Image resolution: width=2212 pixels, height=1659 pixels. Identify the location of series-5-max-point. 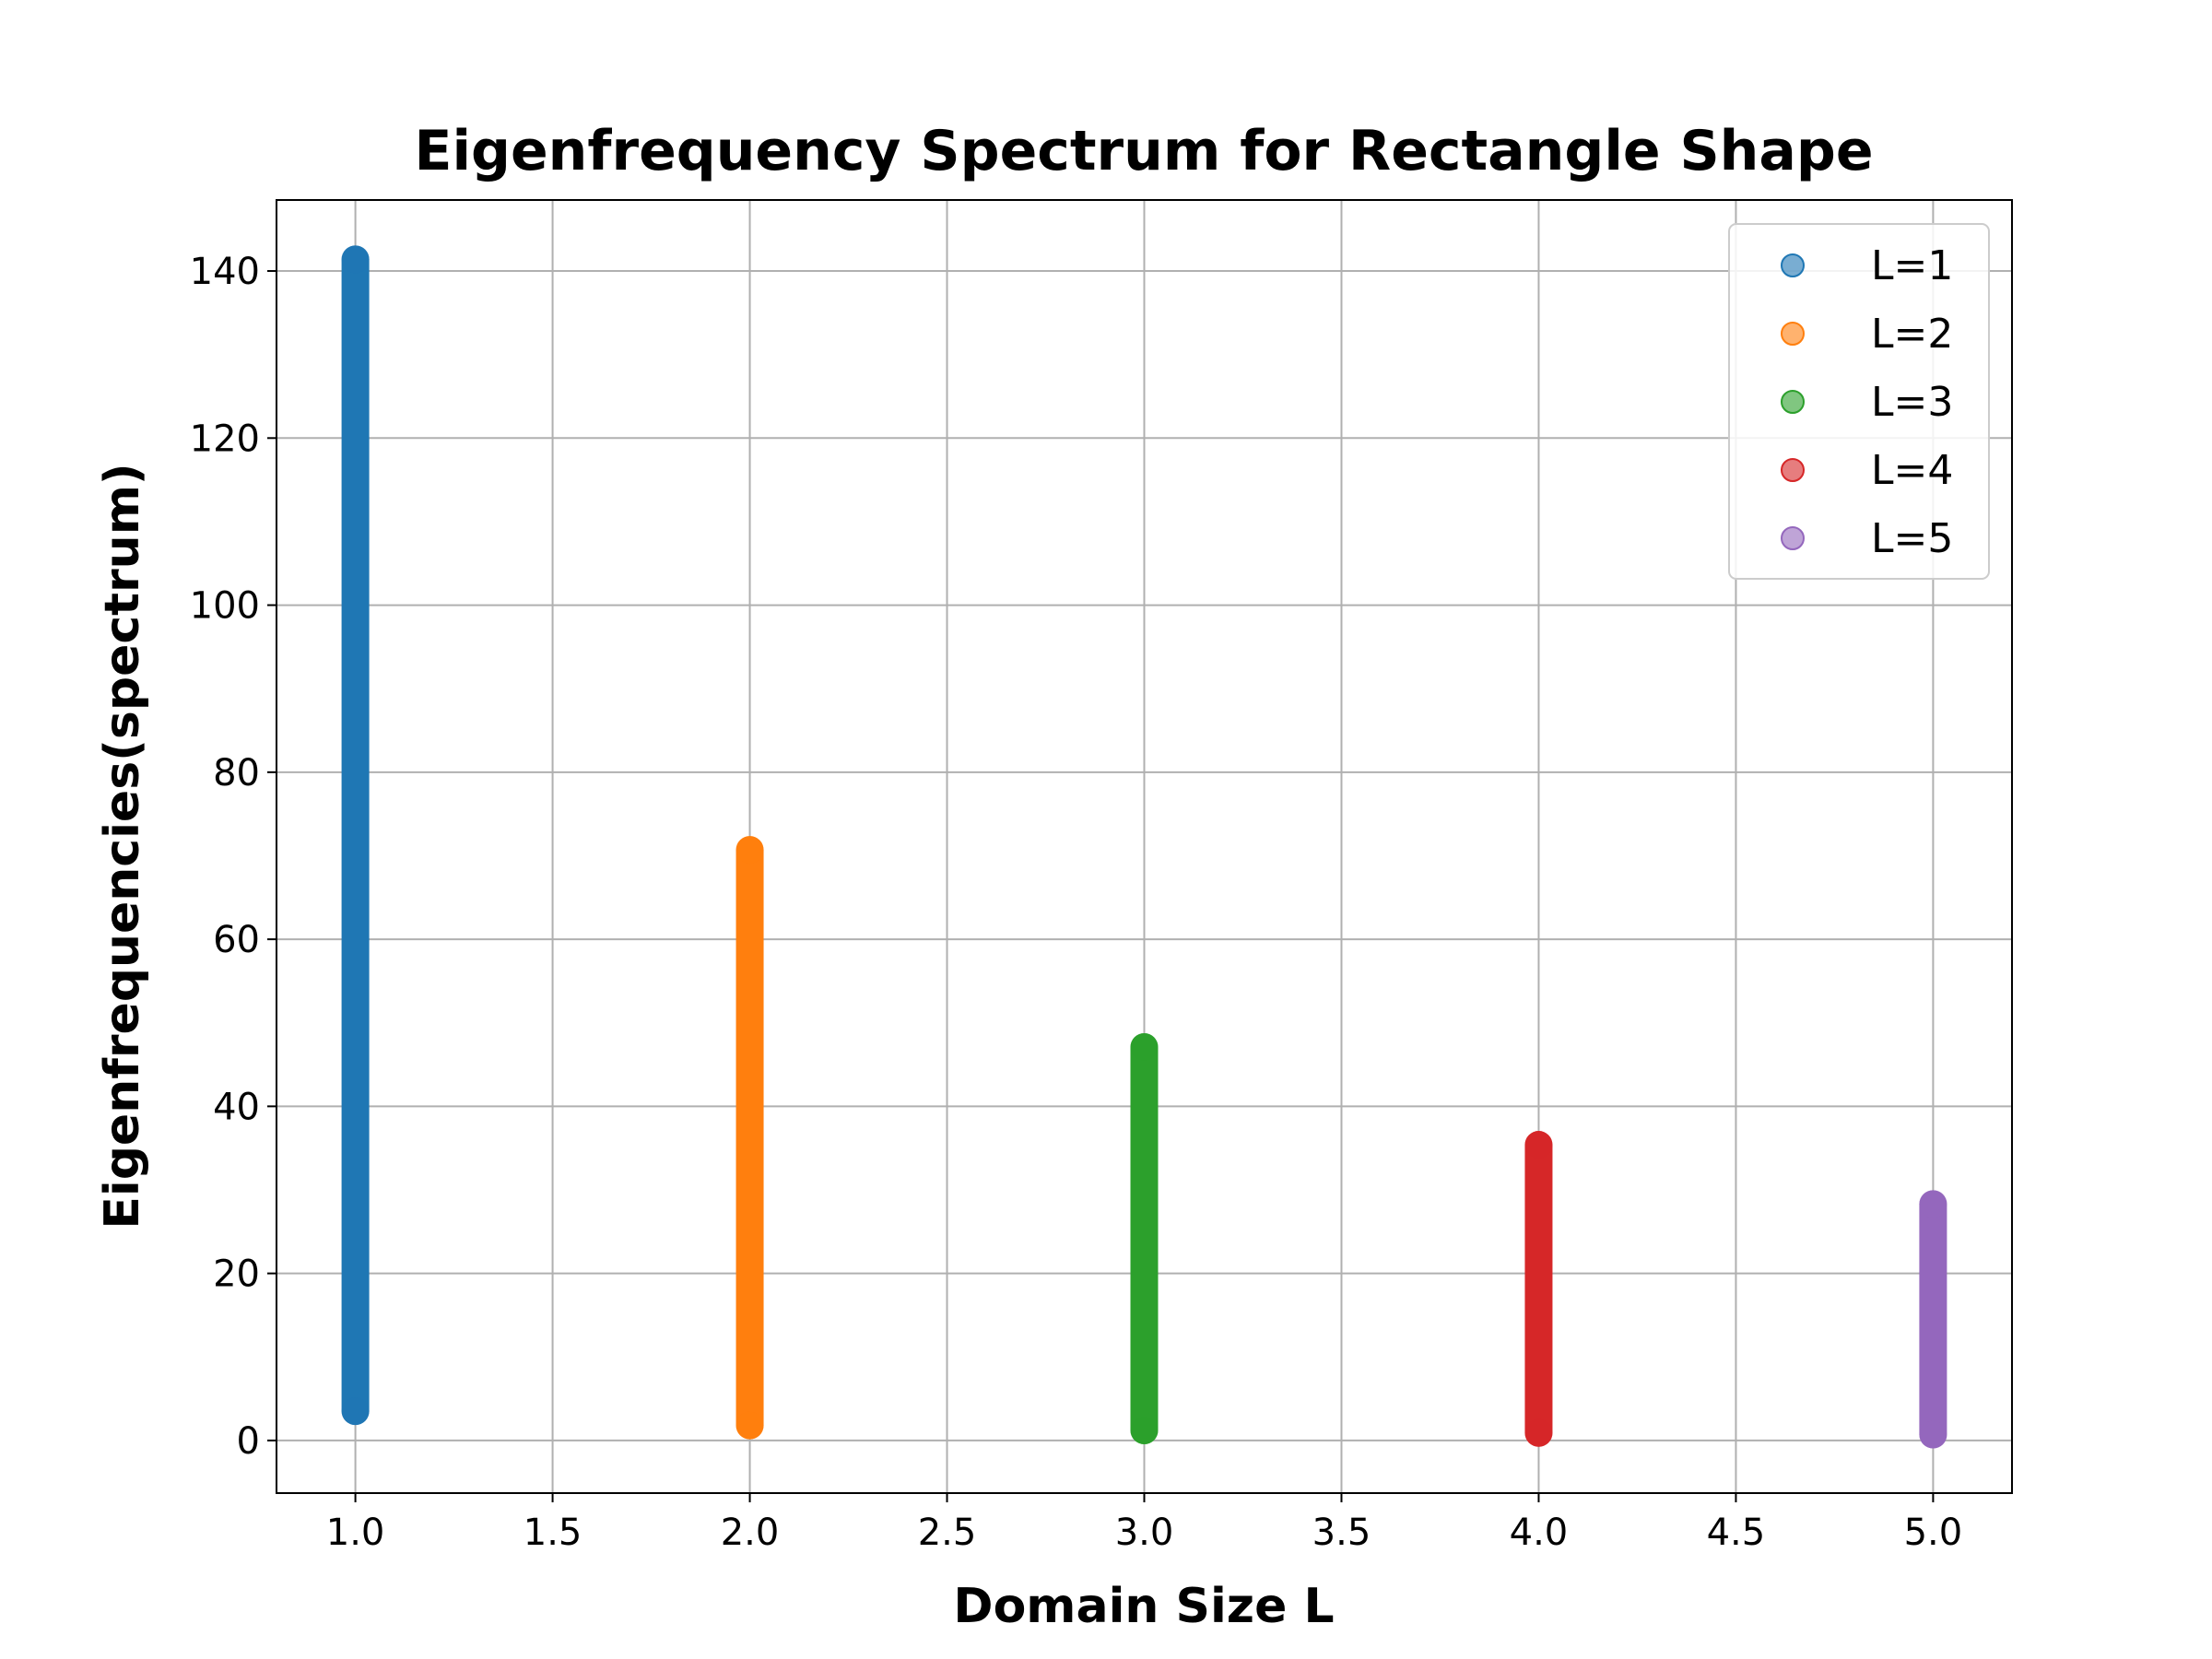
(1933, 1204).